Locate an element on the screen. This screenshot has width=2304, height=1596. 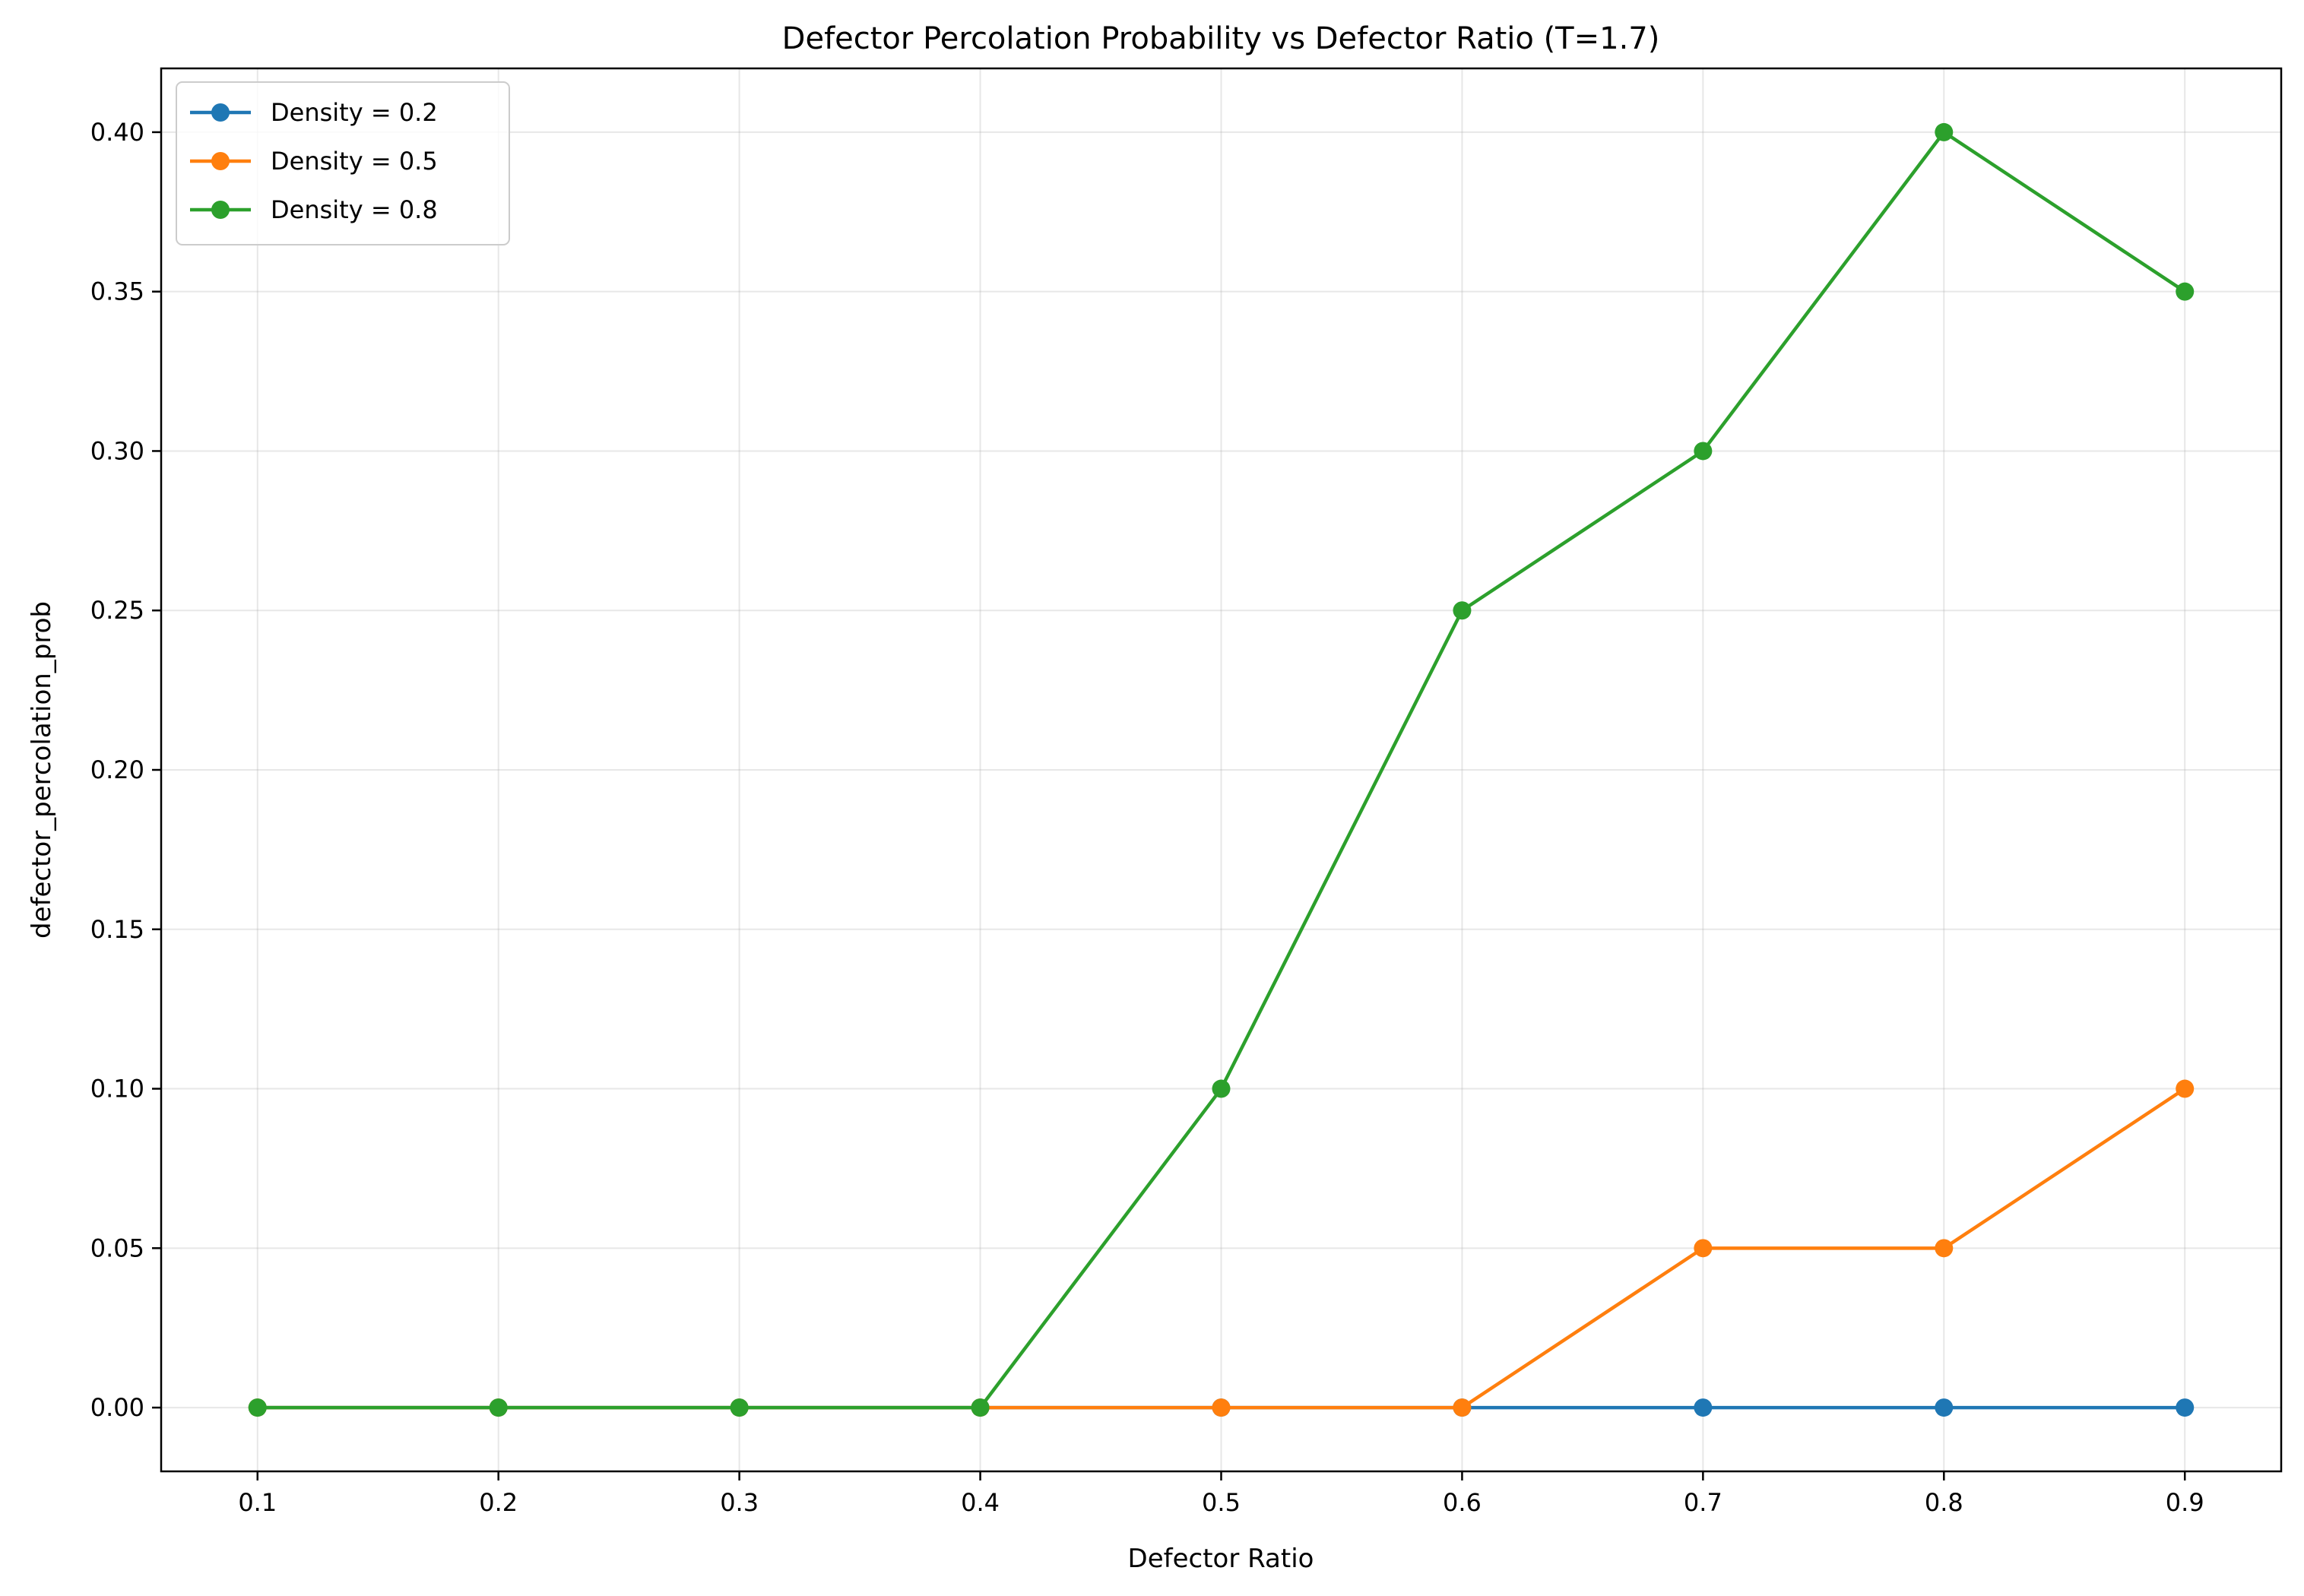
y-tick-label: 0.10 is located at coordinates (117, 1090).